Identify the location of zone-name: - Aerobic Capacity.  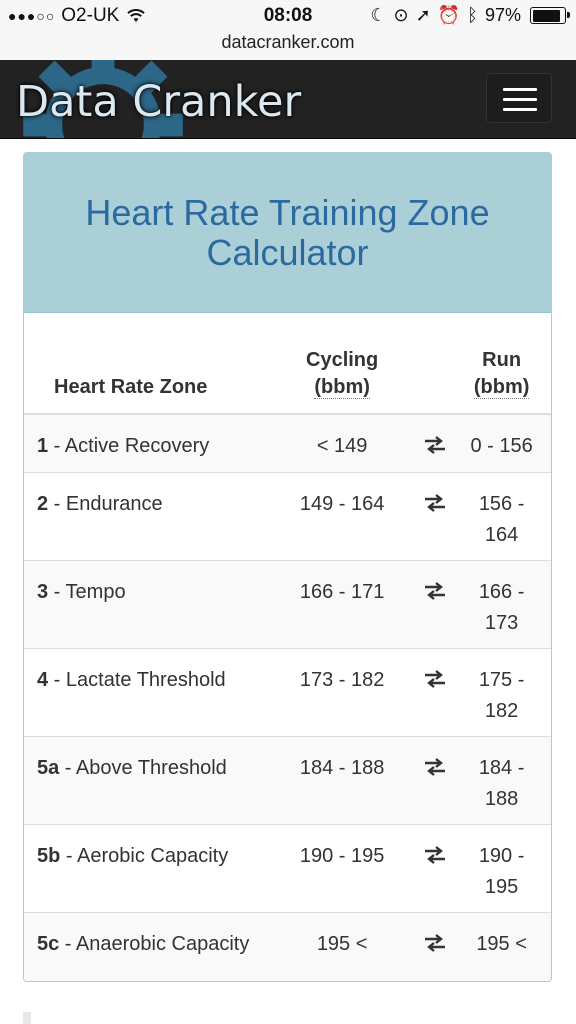
(144, 855).